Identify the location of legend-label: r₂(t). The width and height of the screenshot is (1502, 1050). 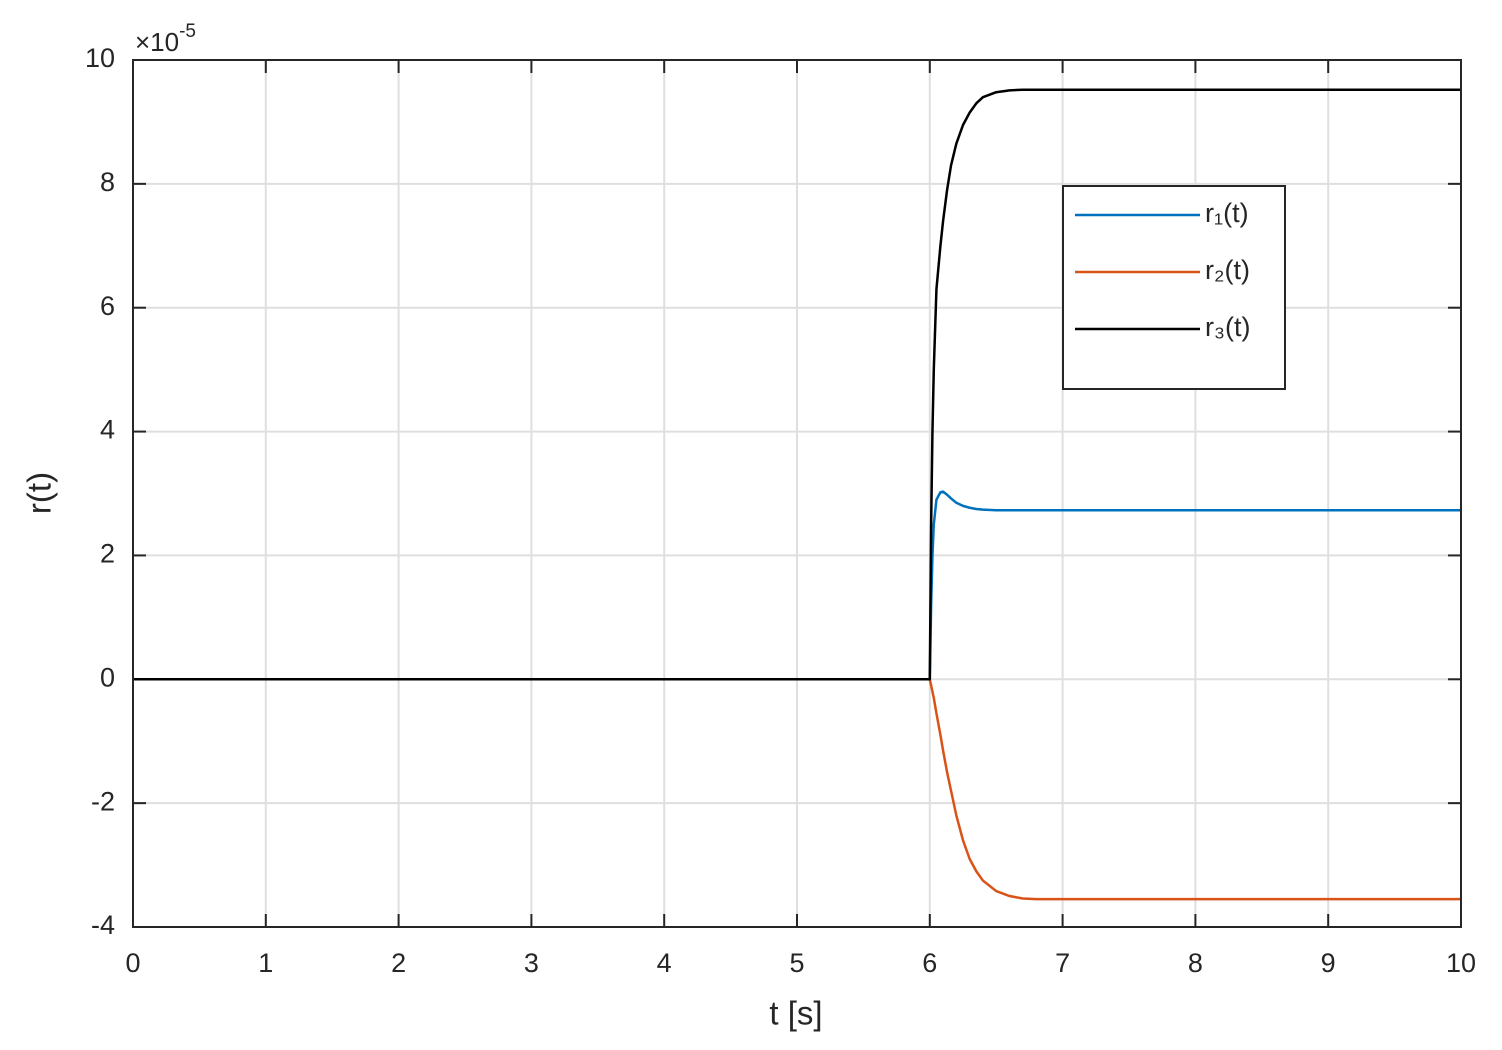
(1227, 270).